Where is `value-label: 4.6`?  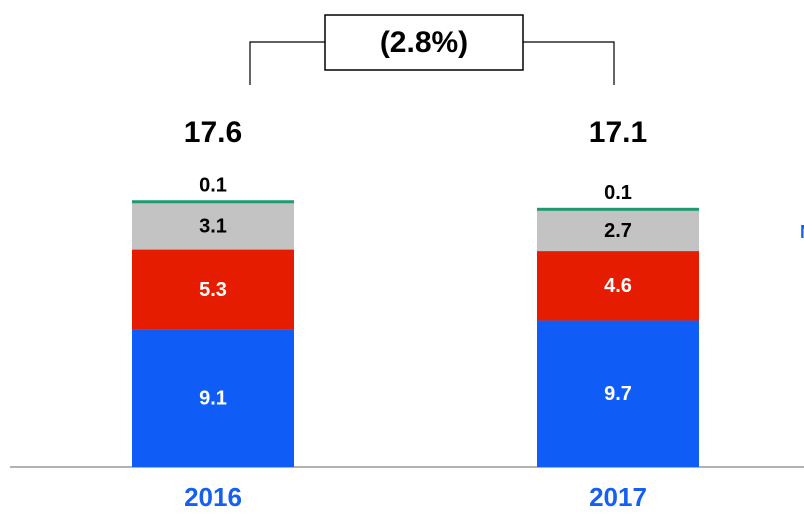
value-label: 4.6 is located at coordinates (618, 286).